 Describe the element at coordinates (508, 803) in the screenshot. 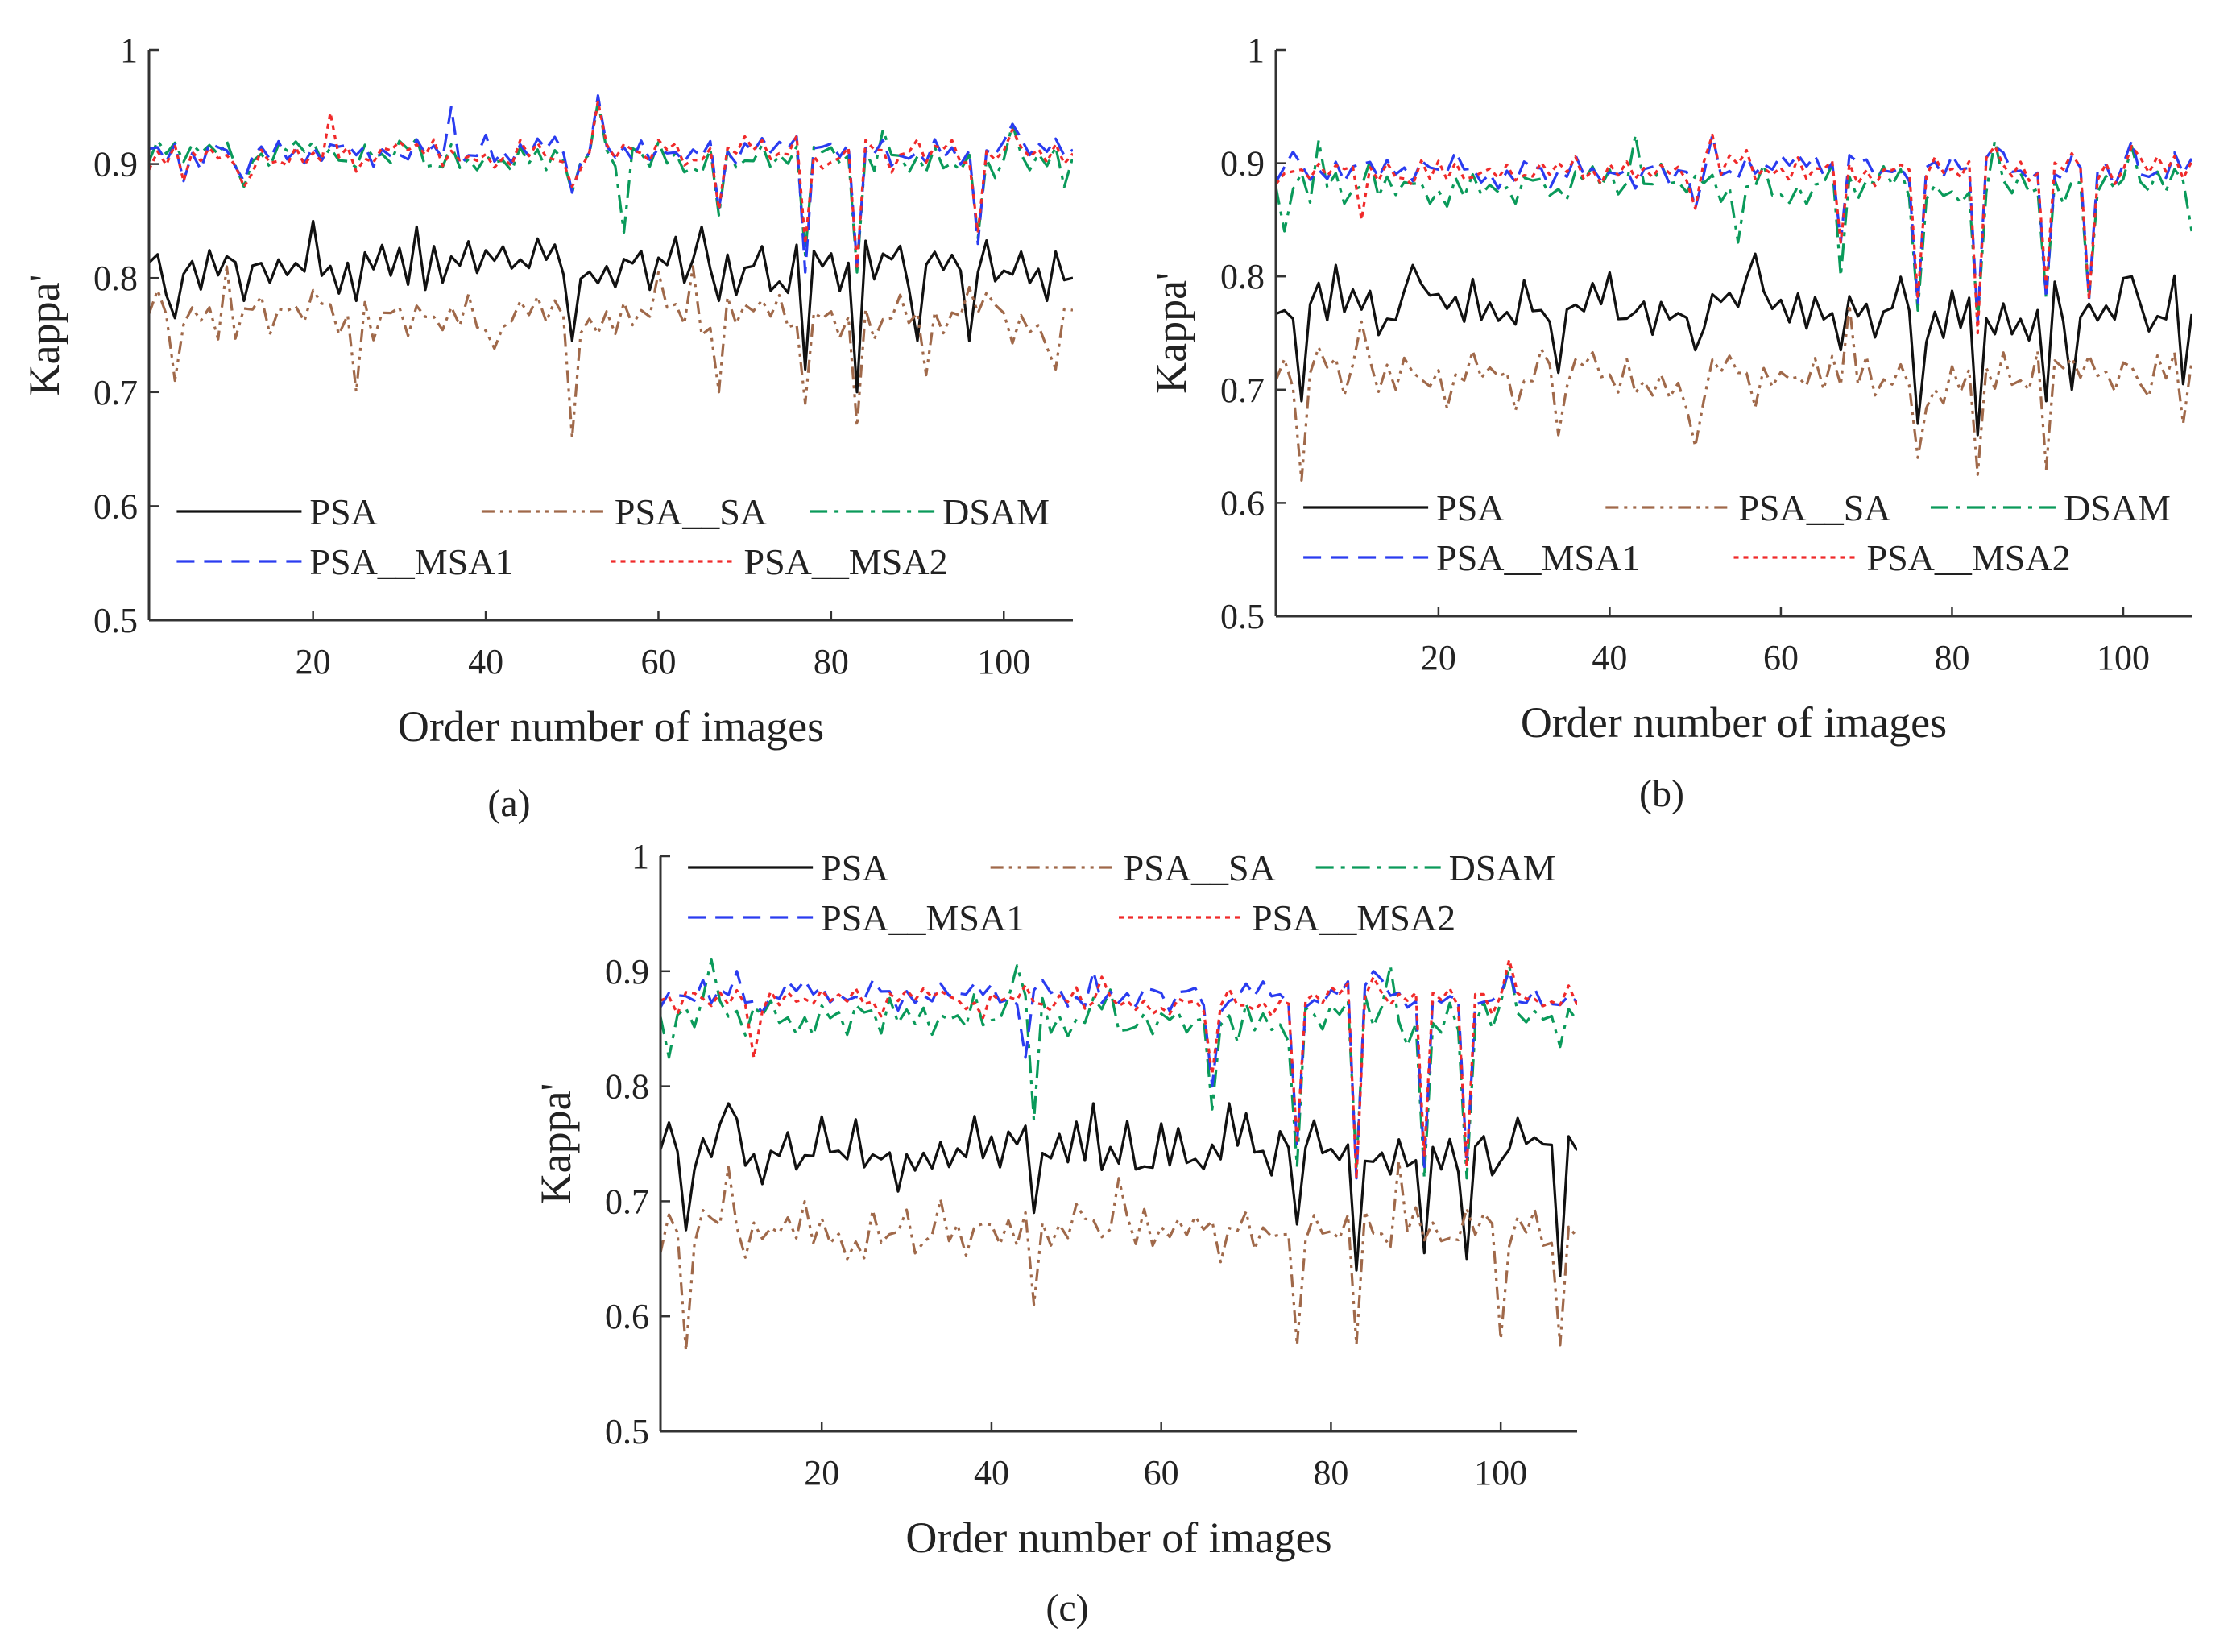

I see `caption-a: (a)` at that location.